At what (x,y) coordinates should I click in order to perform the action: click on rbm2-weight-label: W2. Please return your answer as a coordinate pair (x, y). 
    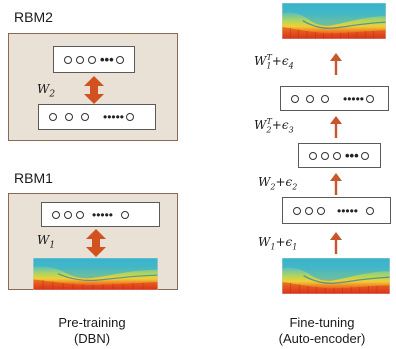
    Looking at the image, I should click on (46, 91).